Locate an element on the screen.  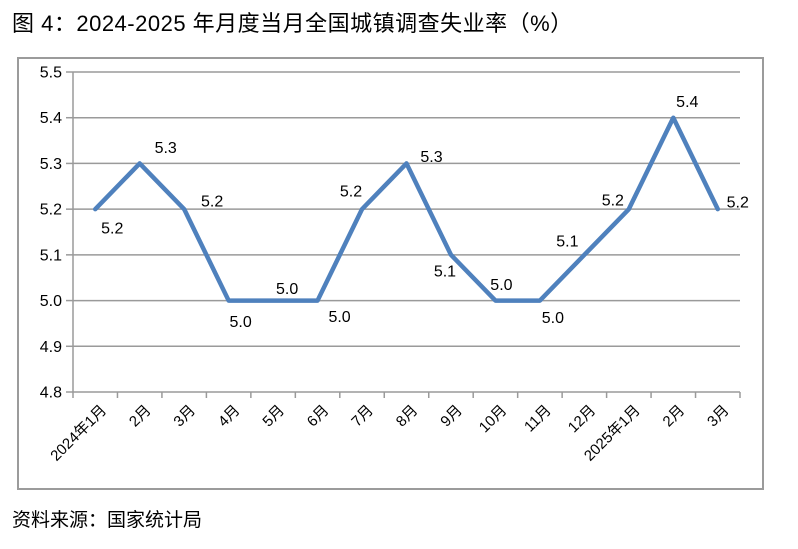
x-tick-label: 10月 is located at coordinates (493, 419).